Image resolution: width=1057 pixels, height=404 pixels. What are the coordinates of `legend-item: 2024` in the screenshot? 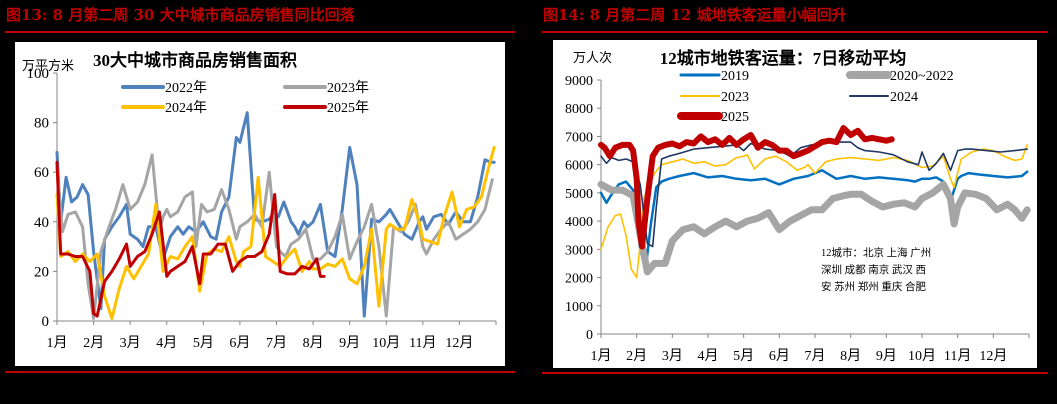 It's located at (883, 97).